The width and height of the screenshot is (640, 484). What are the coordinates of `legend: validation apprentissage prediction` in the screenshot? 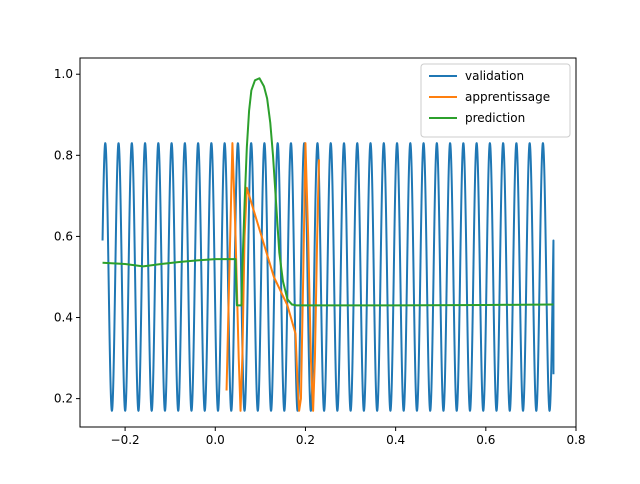 It's located at (495, 100).